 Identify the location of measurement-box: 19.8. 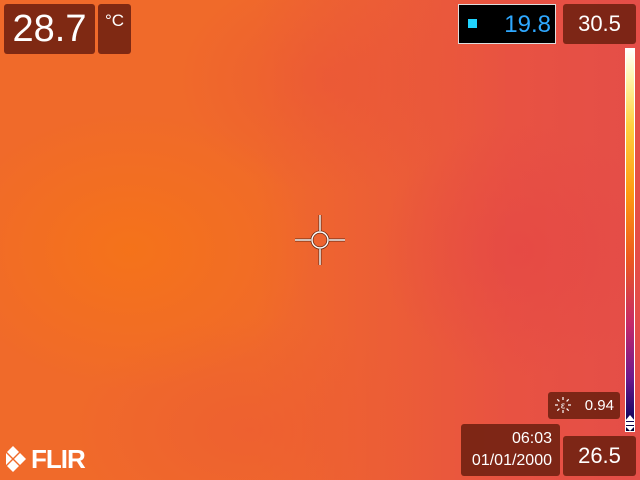
(507, 24).